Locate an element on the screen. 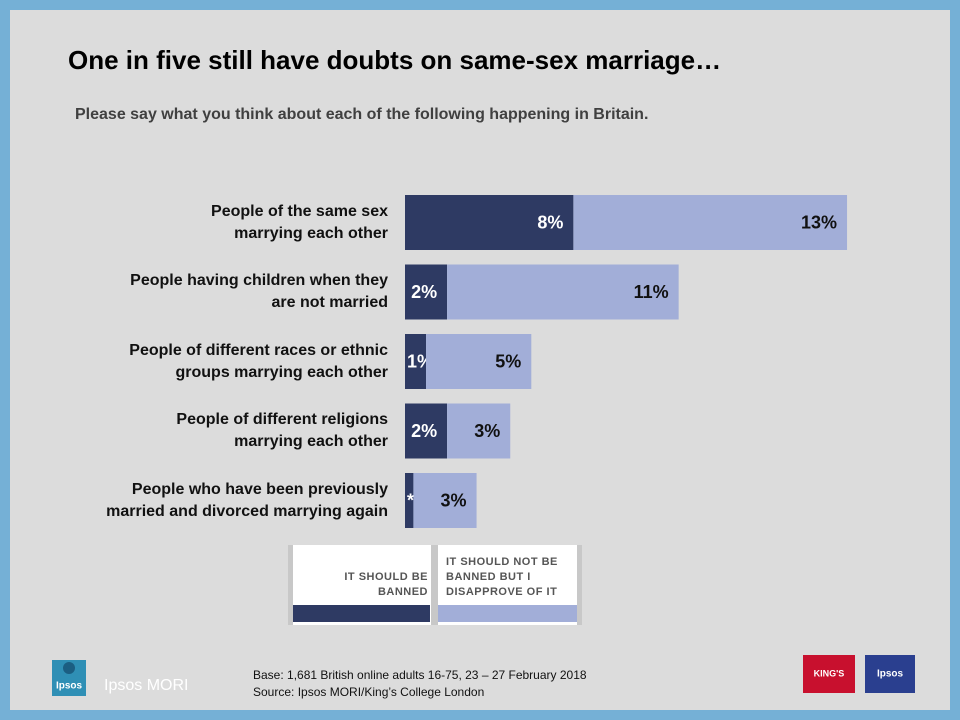 Image resolution: width=960 pixels, height=720 pixels. data-label: 11% is located at coordinates (651, 292).